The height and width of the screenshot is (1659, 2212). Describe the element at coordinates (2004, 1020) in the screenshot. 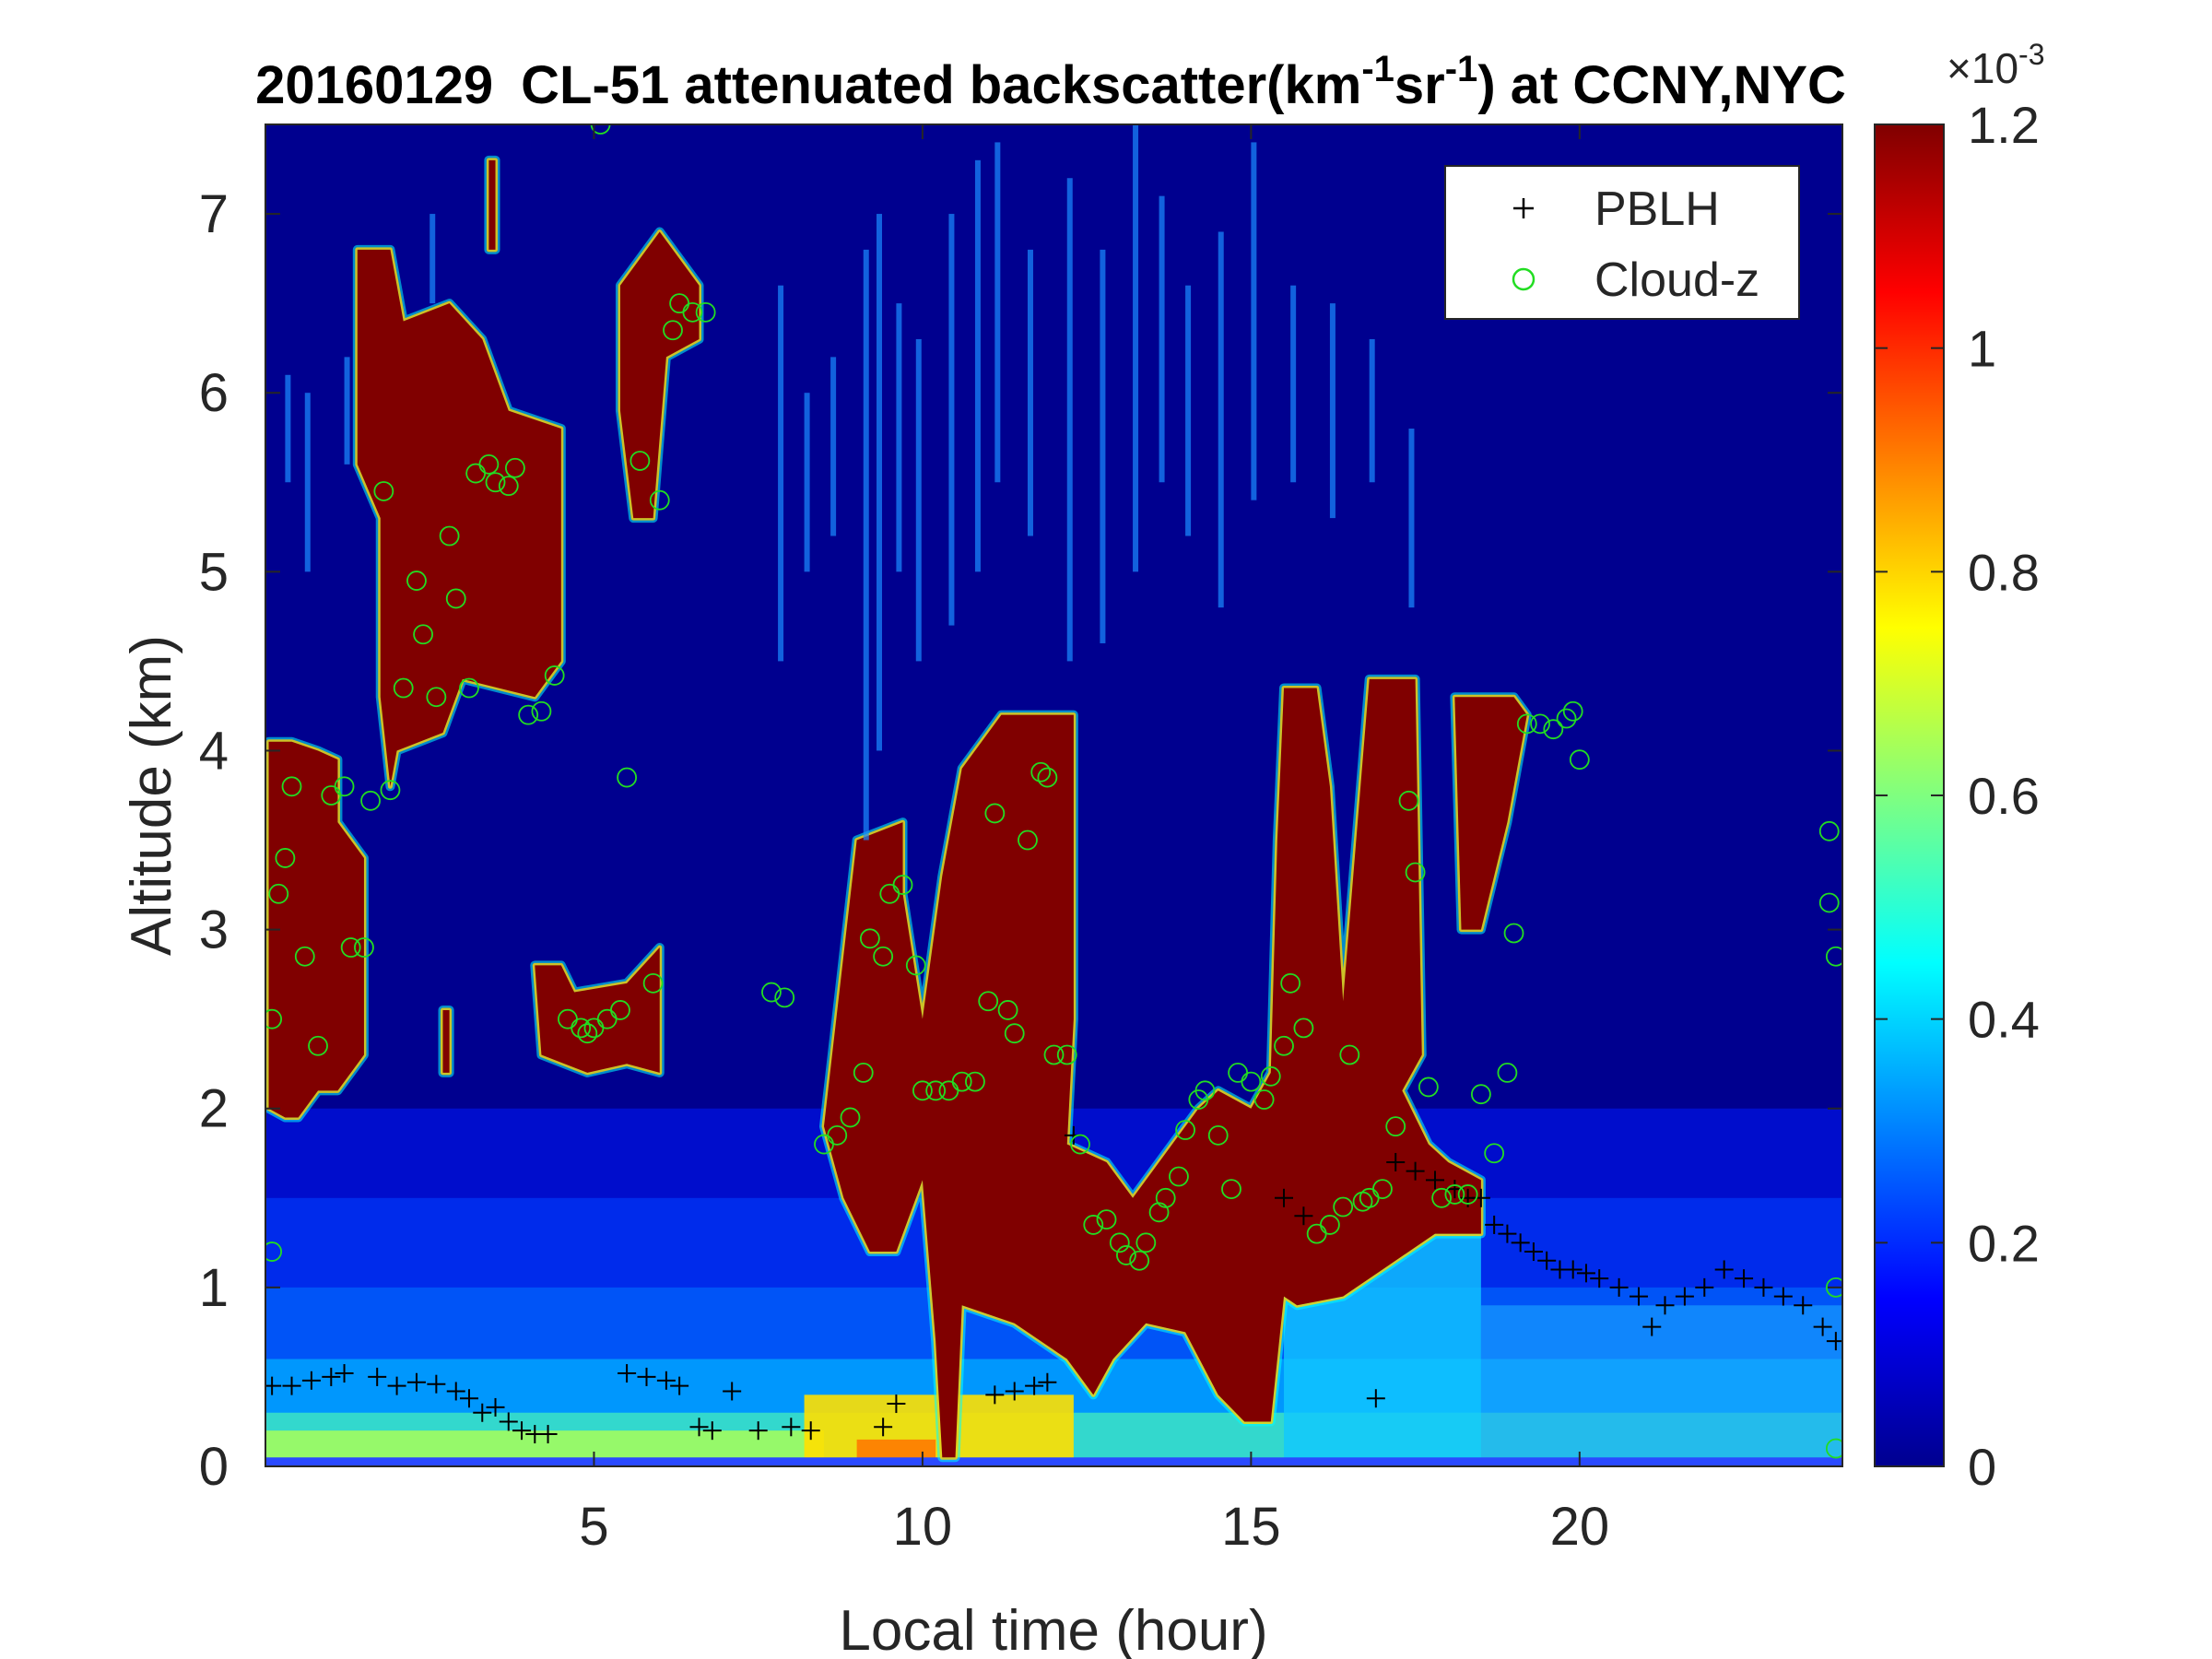

I see `colorbar-tick-label: 0.4` at that location.